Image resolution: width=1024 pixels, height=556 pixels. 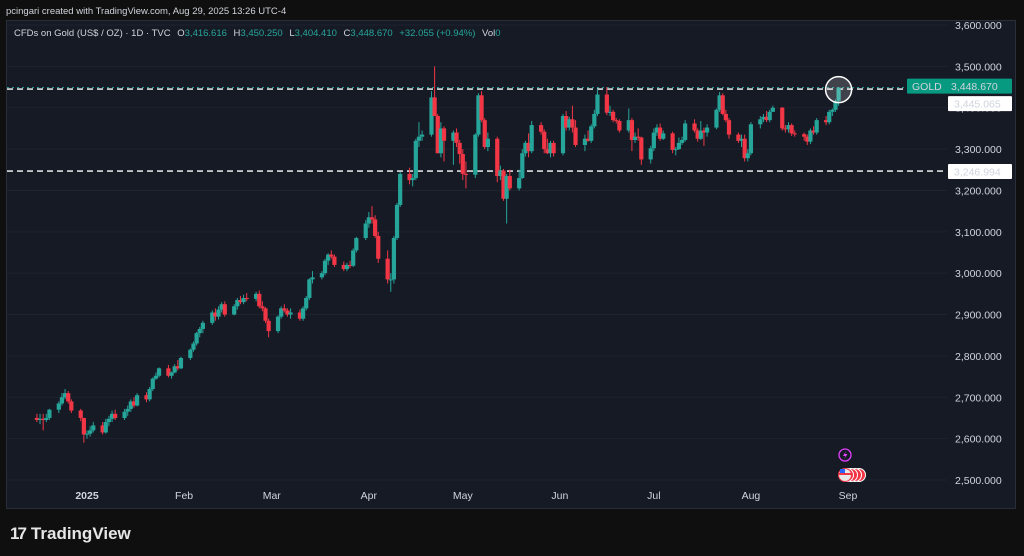 I want to click on time-tick-label: Sep, so click(x=848, y=496).